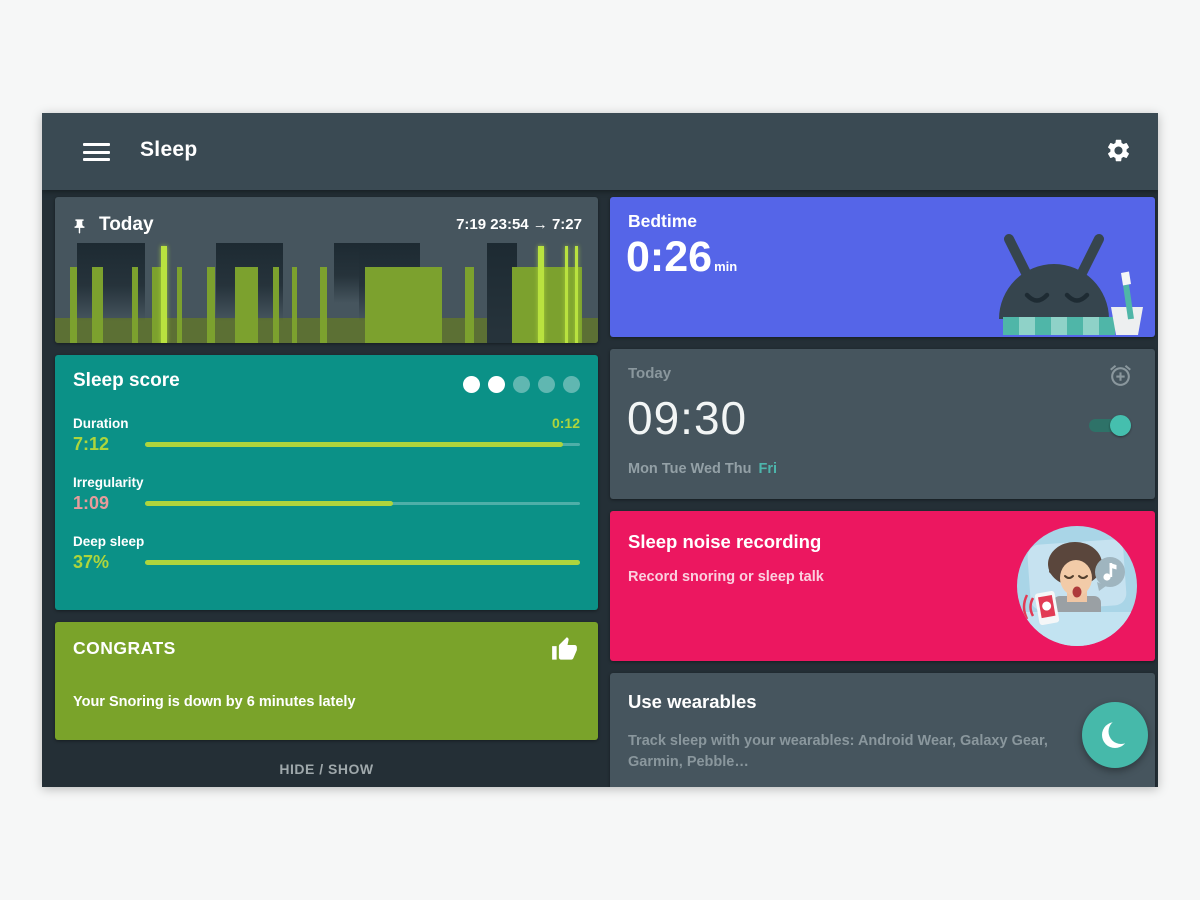  What do you see at coordinates (326, 769) in the screenshot?
I see `hide-show-button: HIDE / SHOW` at bounding box center [326, 769].